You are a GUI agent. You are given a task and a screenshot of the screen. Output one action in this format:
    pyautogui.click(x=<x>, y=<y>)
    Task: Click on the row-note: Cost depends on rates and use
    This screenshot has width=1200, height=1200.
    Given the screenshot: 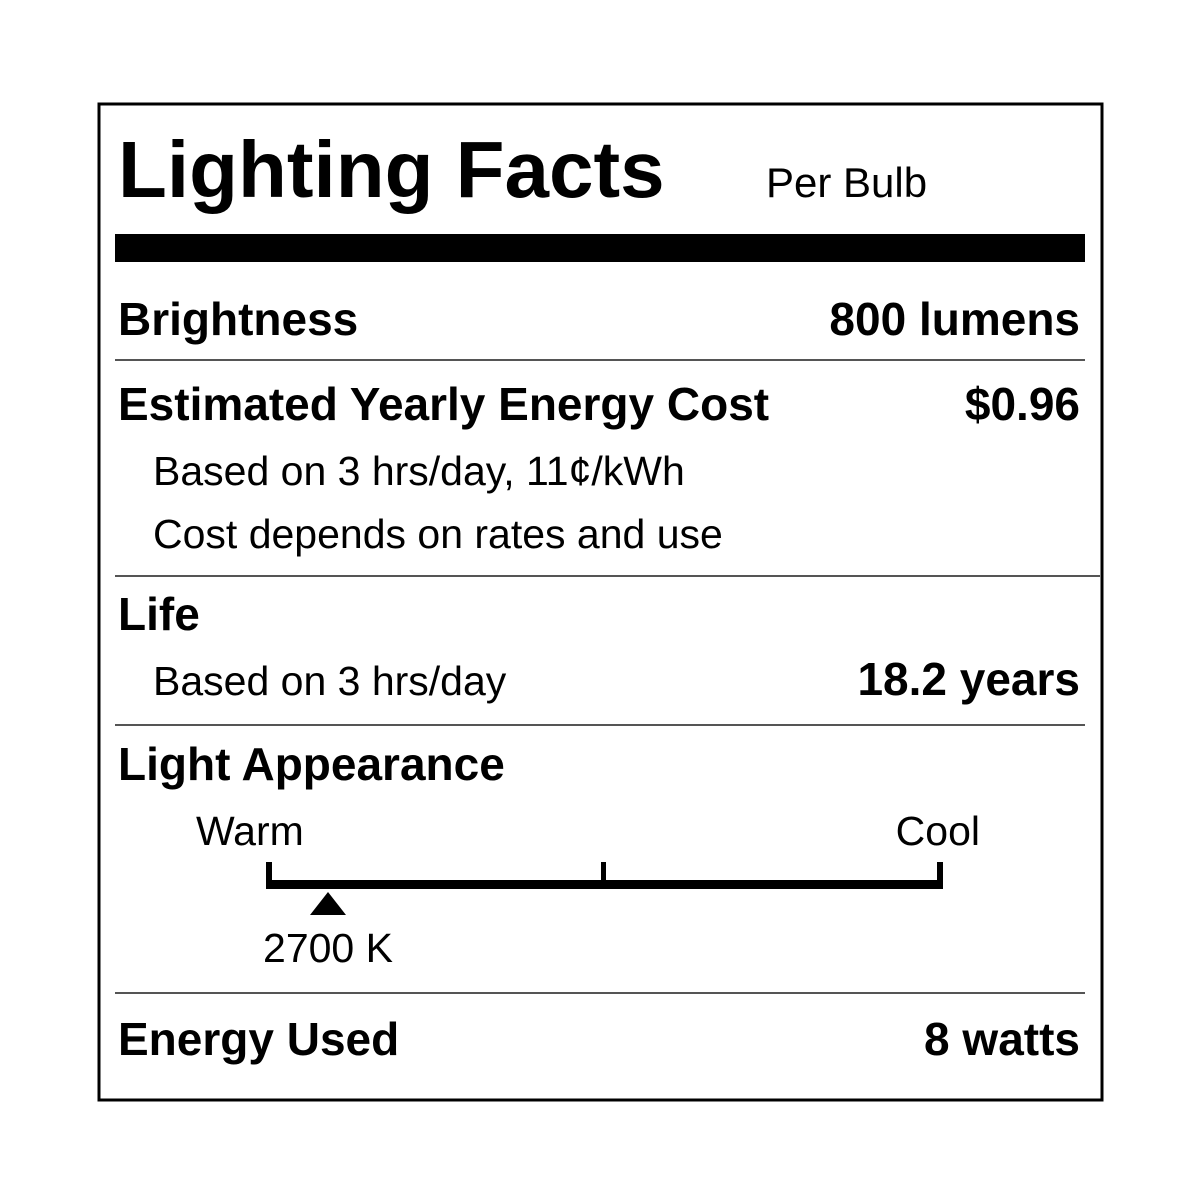 What is the action you would take?
    pyautogui.click(x=438, y=534)
    